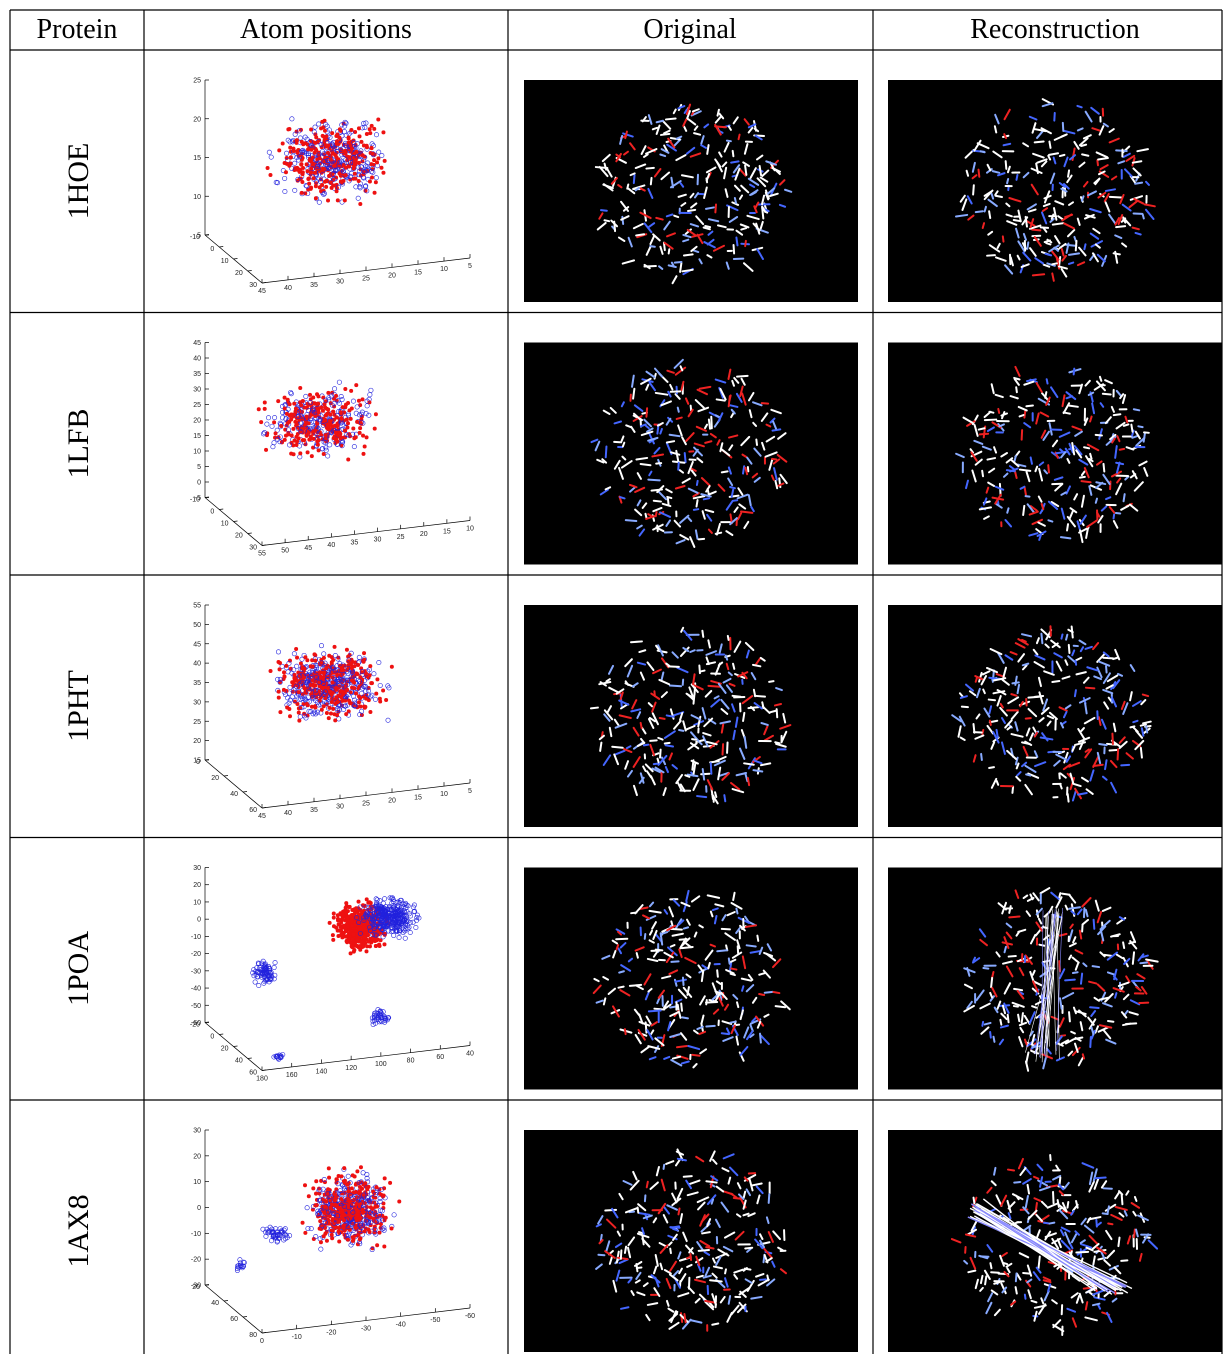  I want to click on reconstruction-image, so click(1055, 453).